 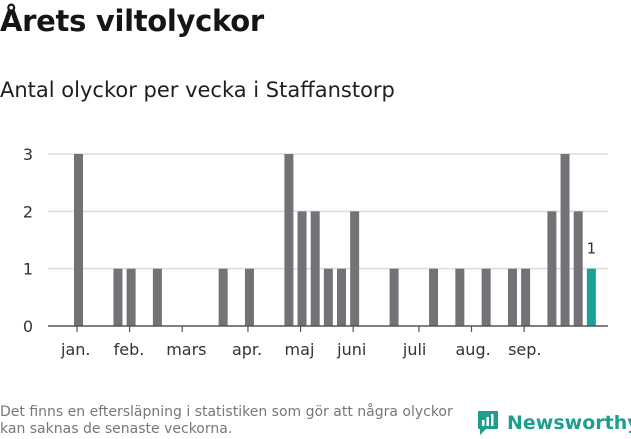 What do you see at coordinates (28, 211) in the screenshot?
I see `y-tick-label: 2` at bounding box center [28, 211].